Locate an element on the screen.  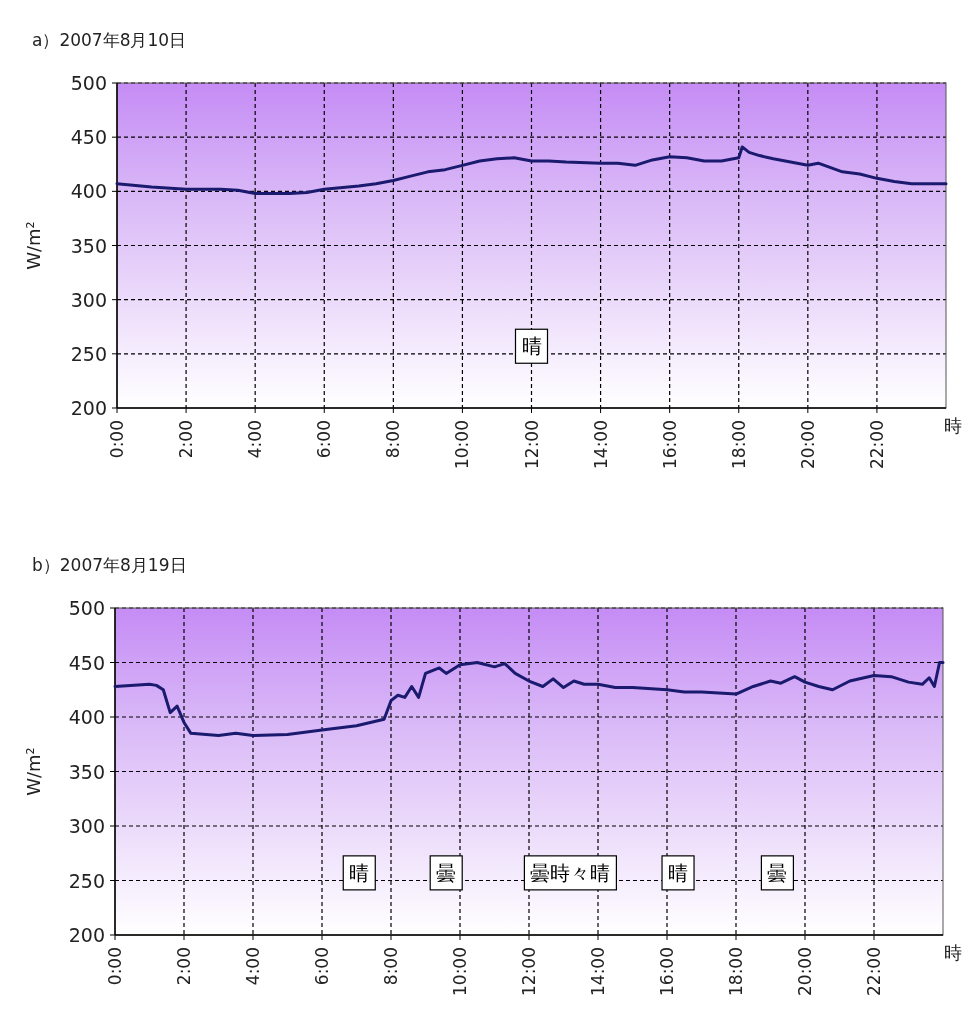
annotation: 曇時々晴 is located at coordinates (570, 872).